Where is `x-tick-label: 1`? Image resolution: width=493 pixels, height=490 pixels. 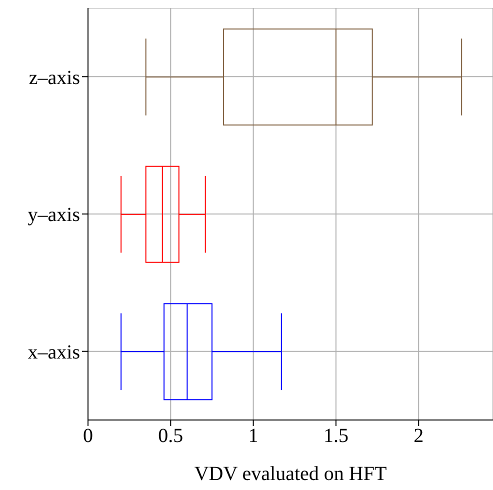
x-tick-label: 1 is located at coordinates (253, 436).